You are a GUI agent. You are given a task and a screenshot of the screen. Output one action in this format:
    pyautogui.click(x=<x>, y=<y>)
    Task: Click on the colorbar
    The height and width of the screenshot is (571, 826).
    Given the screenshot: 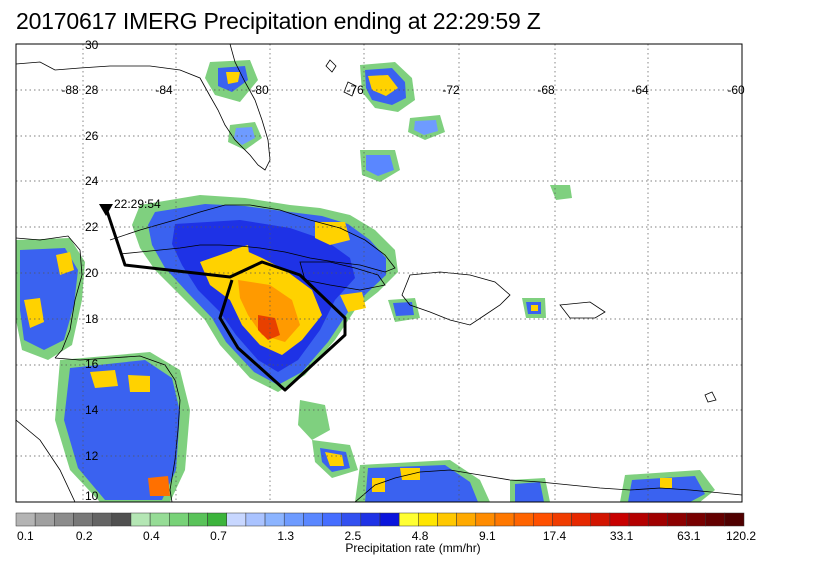 What is the action you would take?
    pyautogui.click(x=380, y=519)
    